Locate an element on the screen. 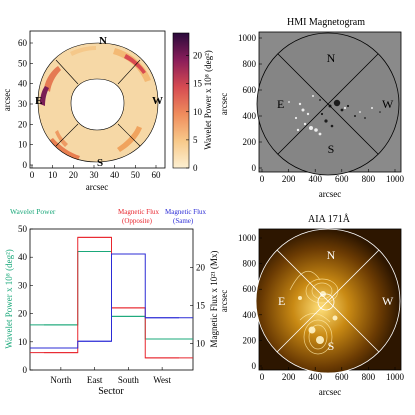  colorbar-tick-label: 10 is located at coordinates (198, 112).